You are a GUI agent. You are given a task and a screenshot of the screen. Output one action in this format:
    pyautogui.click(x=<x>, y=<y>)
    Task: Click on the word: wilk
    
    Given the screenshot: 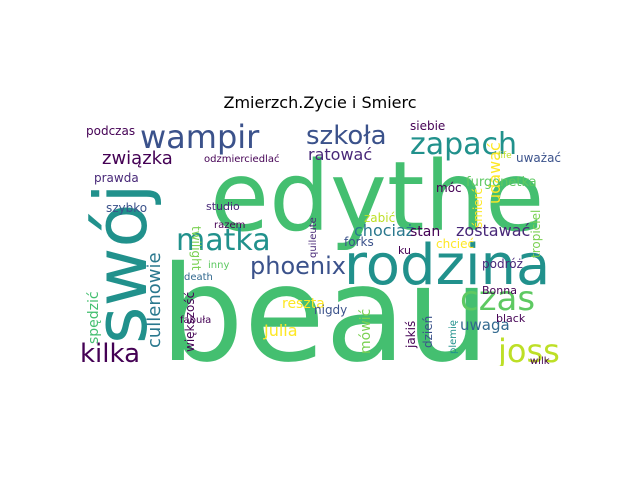 What is the action you would take?
    pyautogui.click(x=540, y=361)
    